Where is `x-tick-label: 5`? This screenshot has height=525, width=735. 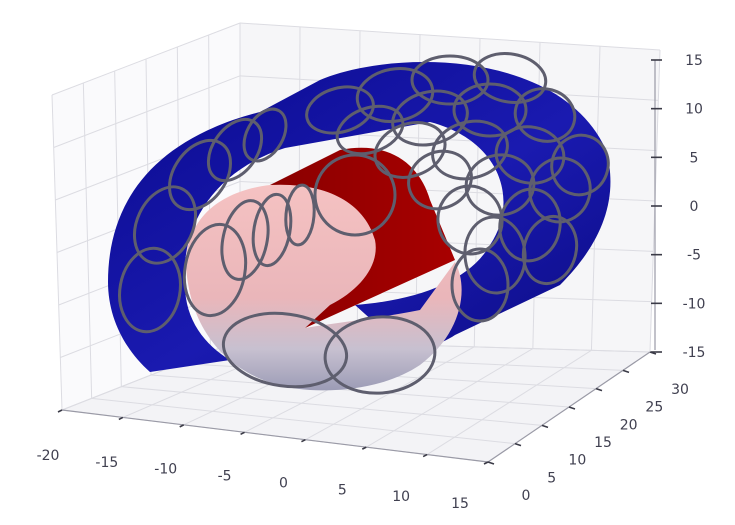 x-tick-label: 5 is located at coordinates (342, 490).